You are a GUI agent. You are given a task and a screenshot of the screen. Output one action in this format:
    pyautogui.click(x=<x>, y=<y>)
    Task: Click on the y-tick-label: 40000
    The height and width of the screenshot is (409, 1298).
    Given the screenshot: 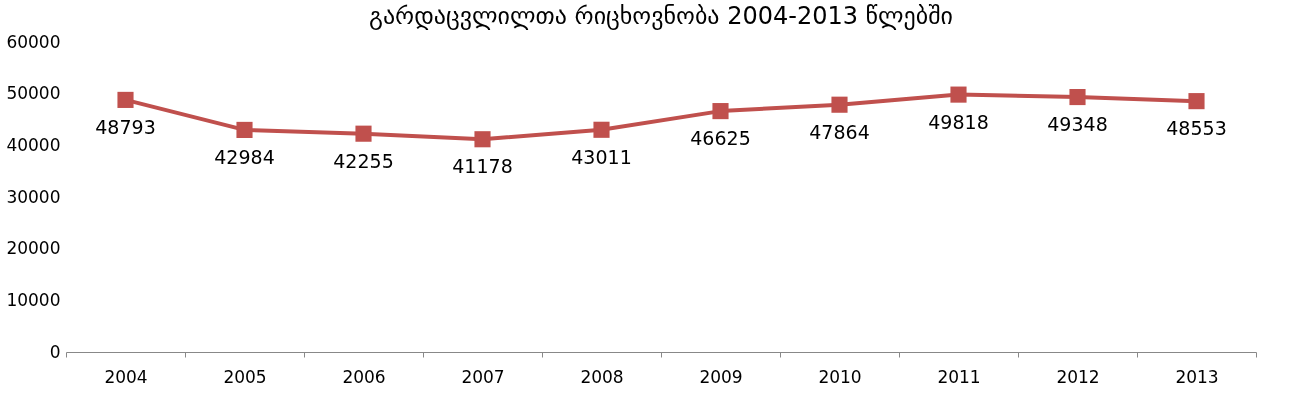 What is the action you would take?
    pyautogui.click(x=33, y=144)
    